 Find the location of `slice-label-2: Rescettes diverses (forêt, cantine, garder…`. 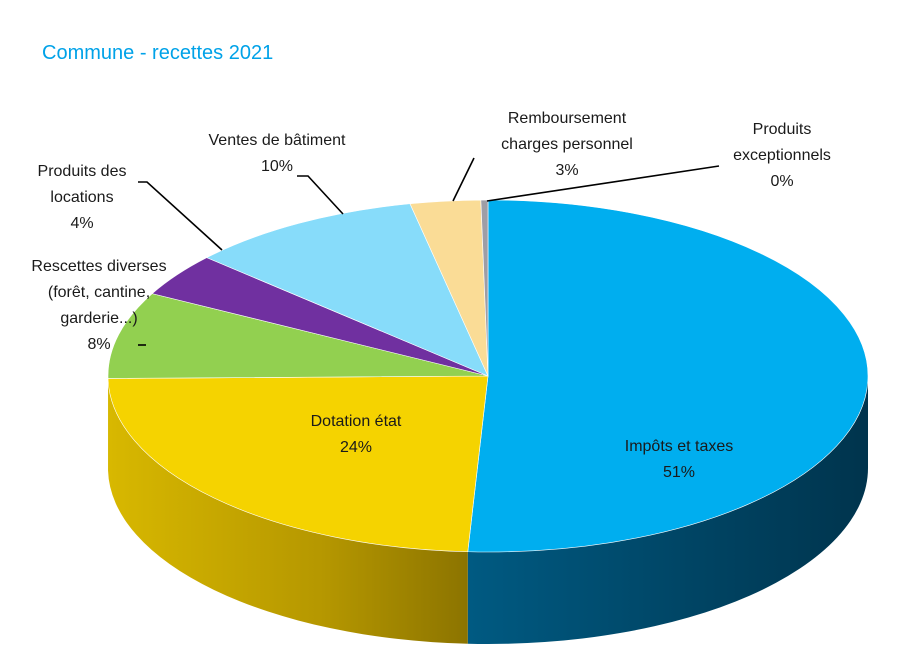

slice-label-2: Rescettes diverses (forêt, cantine, garder… is located at coordinates (98, 305).